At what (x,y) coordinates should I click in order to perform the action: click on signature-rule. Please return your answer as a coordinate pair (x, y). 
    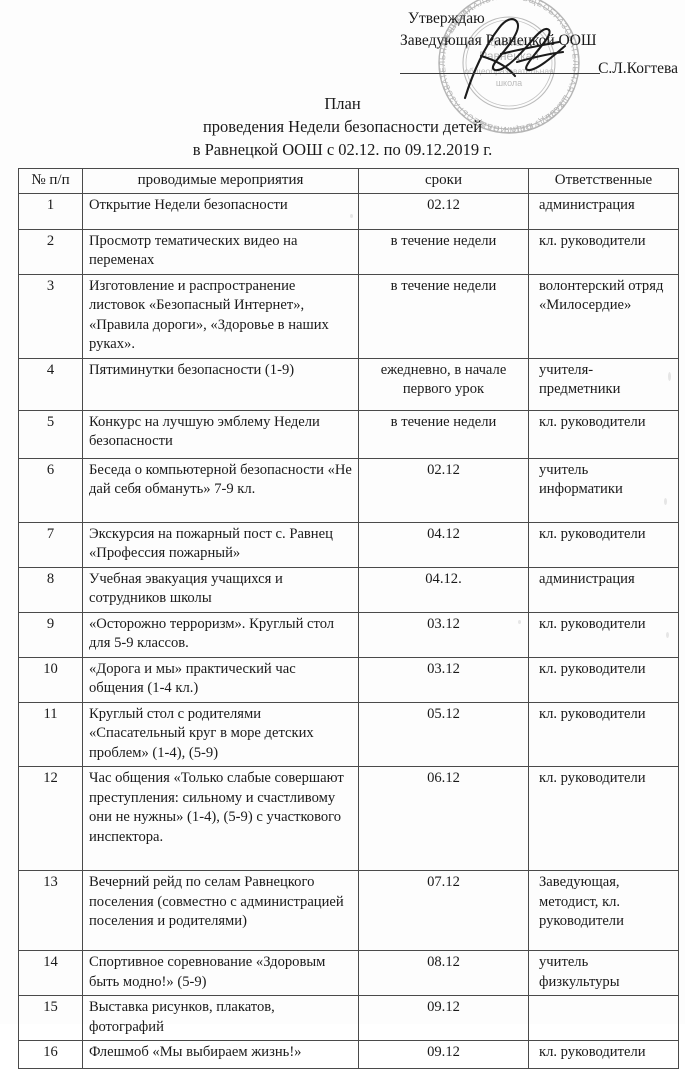
    Looking at the image, I should click on (500, 73).